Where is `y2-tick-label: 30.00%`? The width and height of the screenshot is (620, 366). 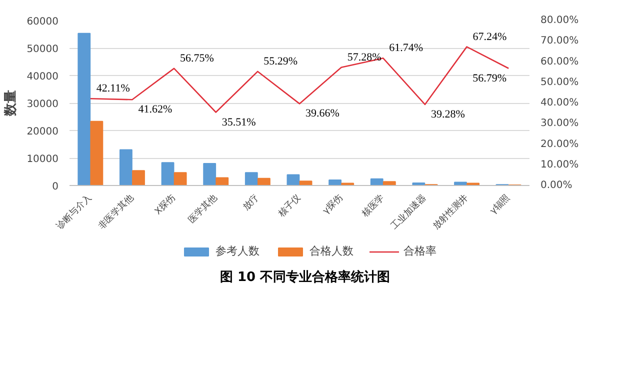 y2-tick-label: 30.00% is located at coordinates (559, 124).